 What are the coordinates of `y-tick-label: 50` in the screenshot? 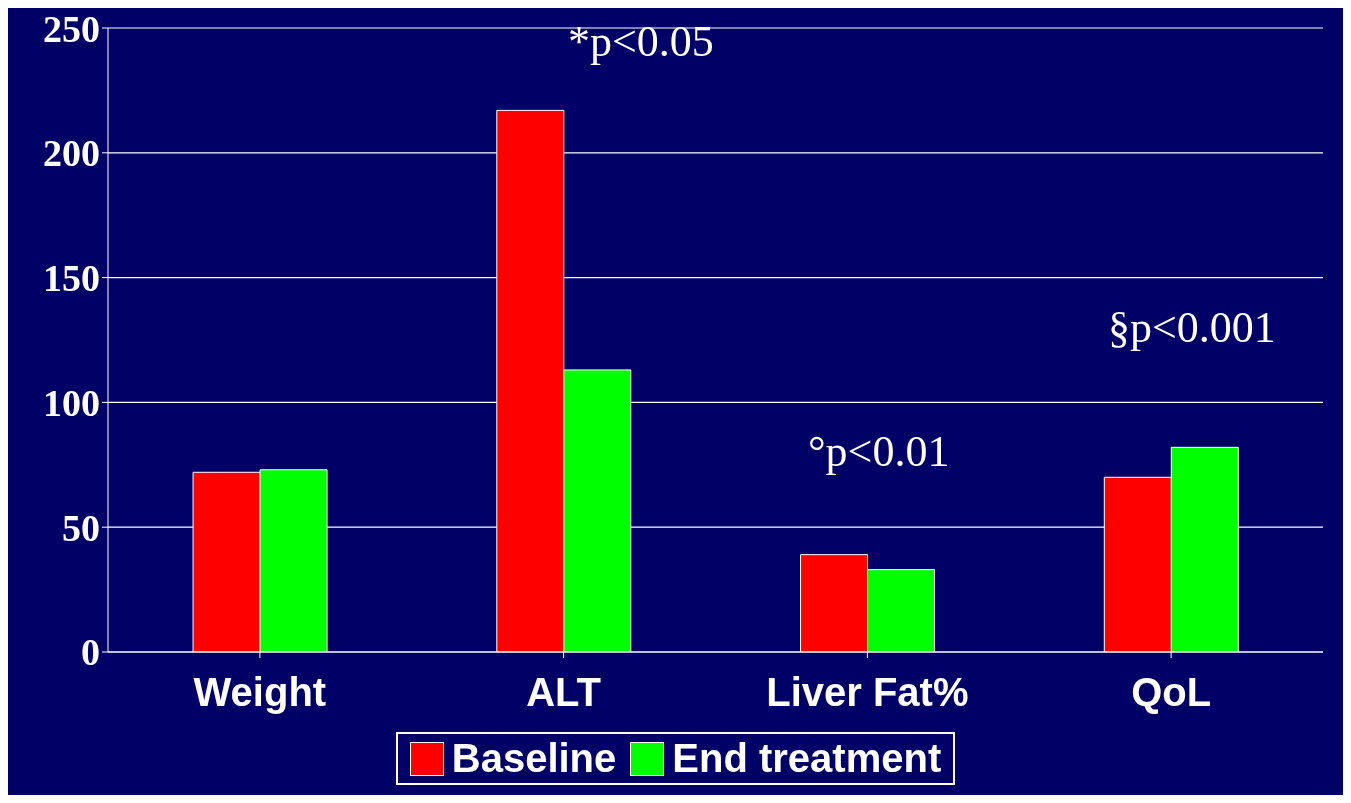 It's located at (81, 527).